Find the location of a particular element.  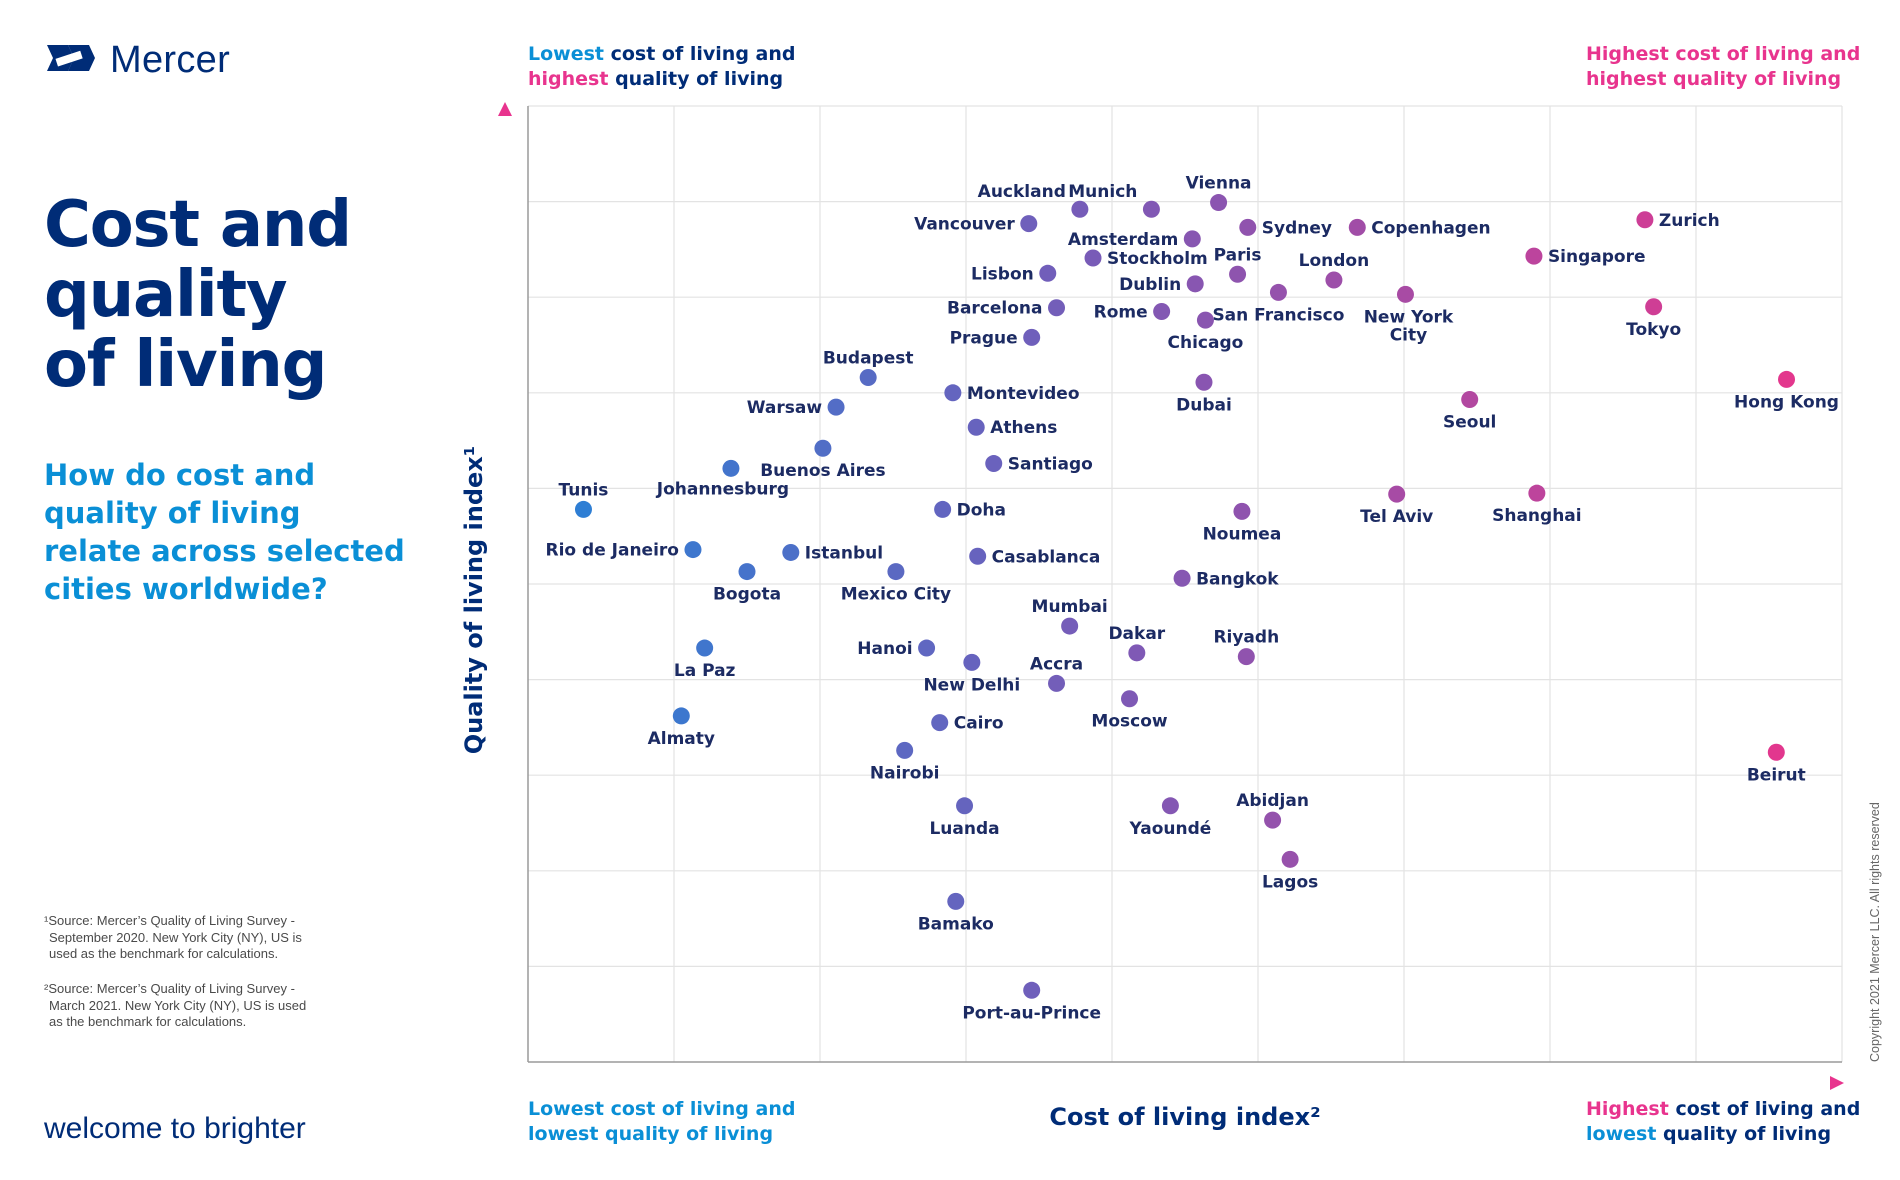

x-axis-title: Cost of living index² is located at coordinates (1184, 1117).